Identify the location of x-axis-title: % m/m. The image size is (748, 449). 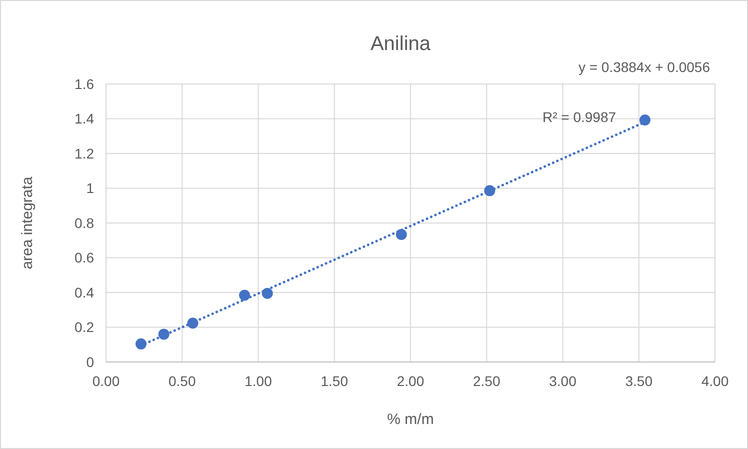
(410, 419).